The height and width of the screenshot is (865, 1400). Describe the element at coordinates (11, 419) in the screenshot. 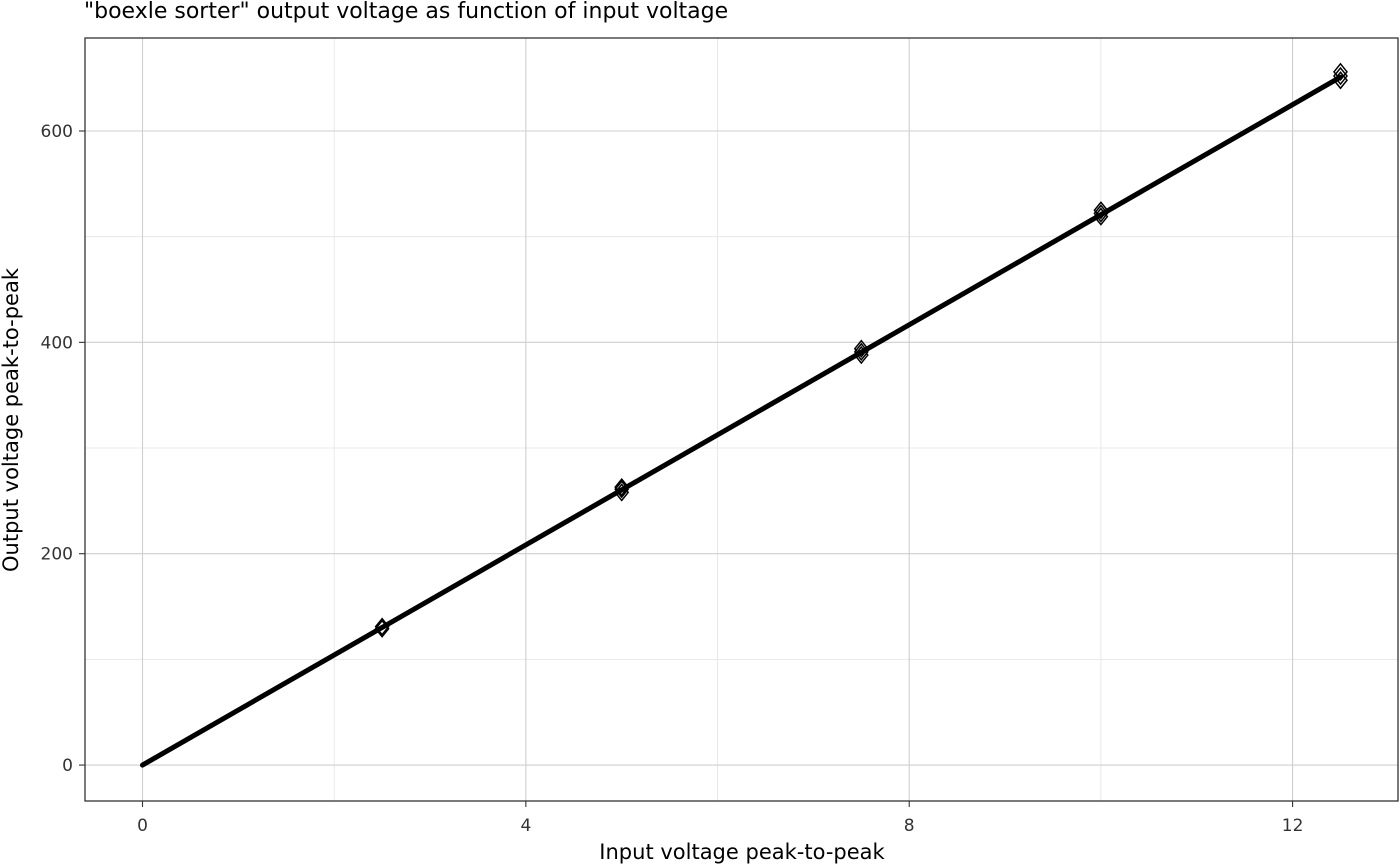

I see `y-axis-label: Output voltage peak-to-peak` at that location.